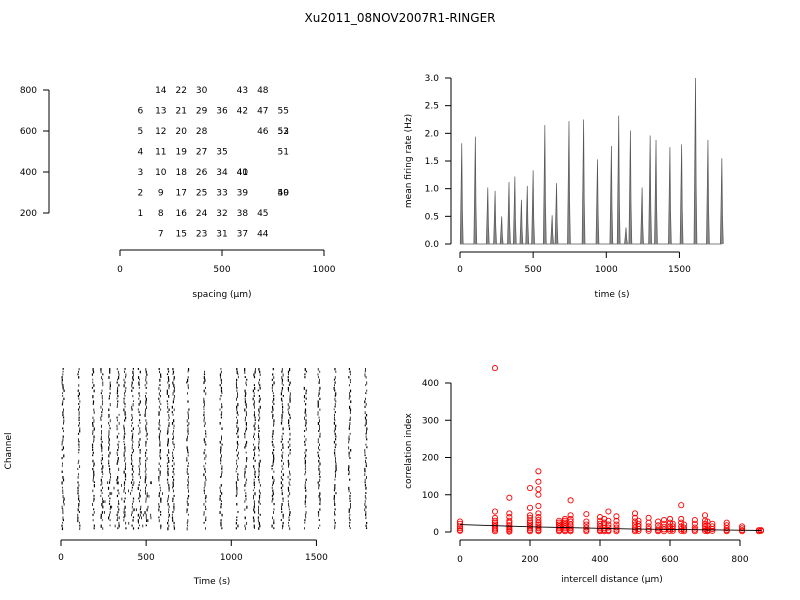  What do you see at coordinates (243, 214) in the screenshot?
I see `electrode-label: 38` at bounding box center [243, 214].